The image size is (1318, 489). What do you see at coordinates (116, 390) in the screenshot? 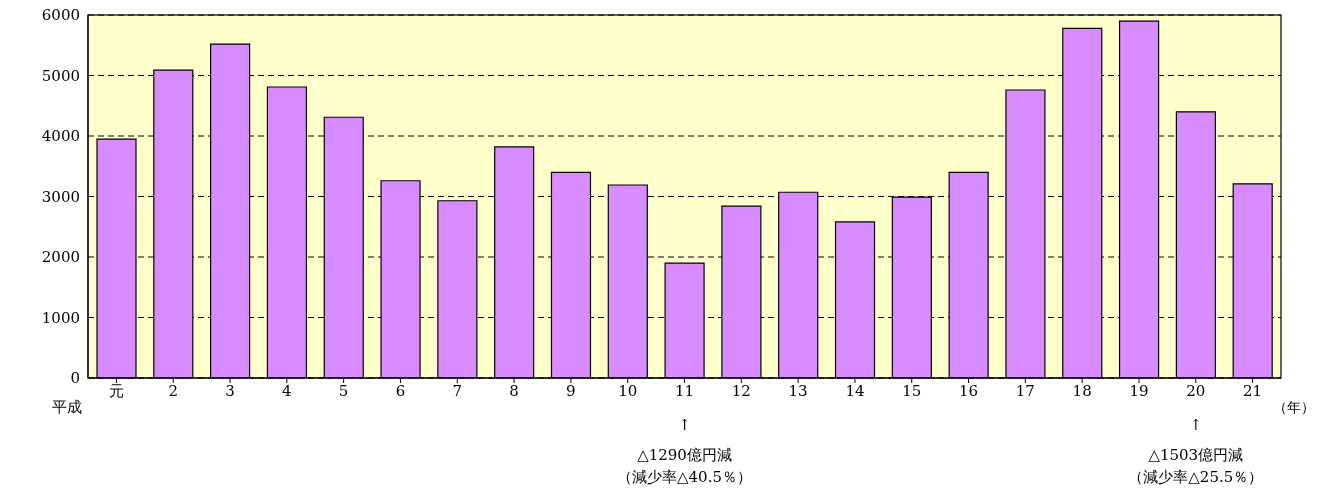
I see `x-tick-label: 元` at bounding box center [116, 390].